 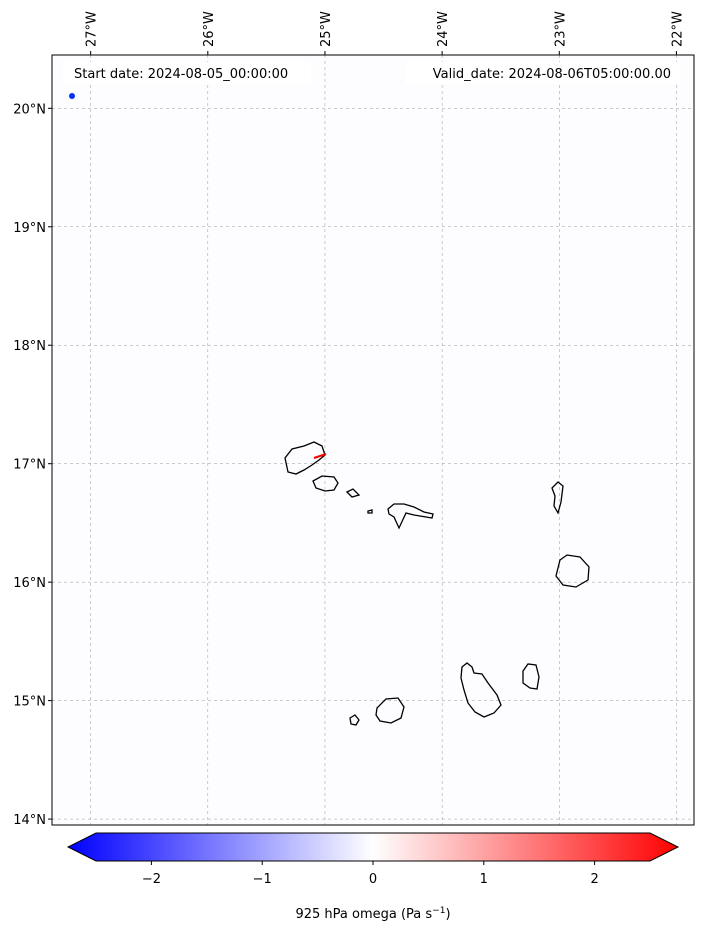 I want to click on colorbar-tick-label: 2, so click(x=594, y=879).